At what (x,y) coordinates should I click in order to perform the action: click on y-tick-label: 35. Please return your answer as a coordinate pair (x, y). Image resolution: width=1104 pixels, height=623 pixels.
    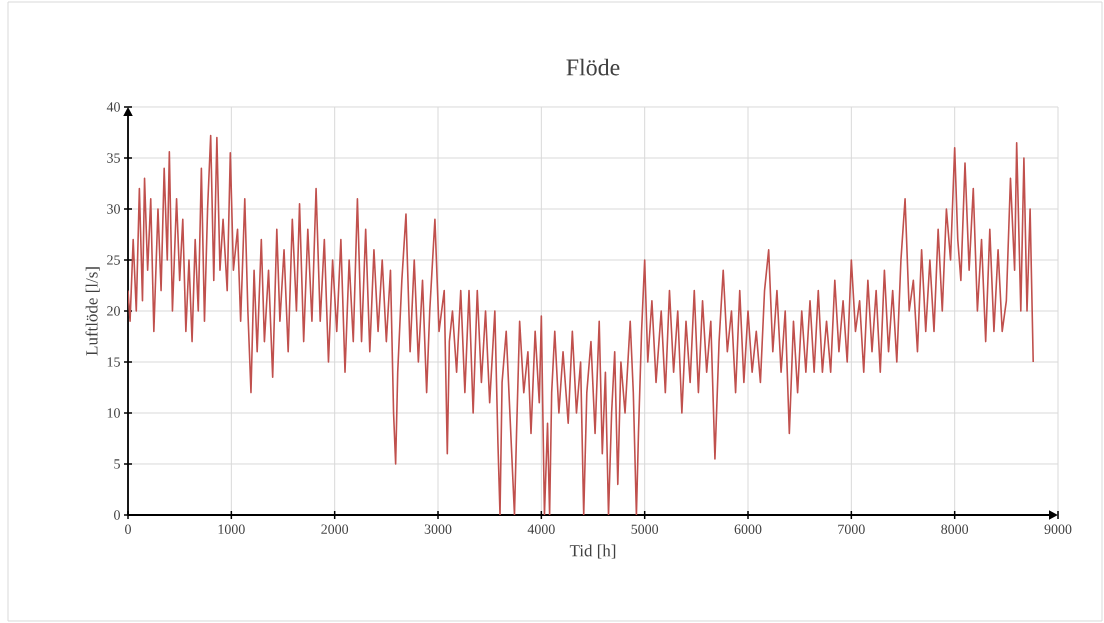
    Looking at the image, I should click on (113, 158).